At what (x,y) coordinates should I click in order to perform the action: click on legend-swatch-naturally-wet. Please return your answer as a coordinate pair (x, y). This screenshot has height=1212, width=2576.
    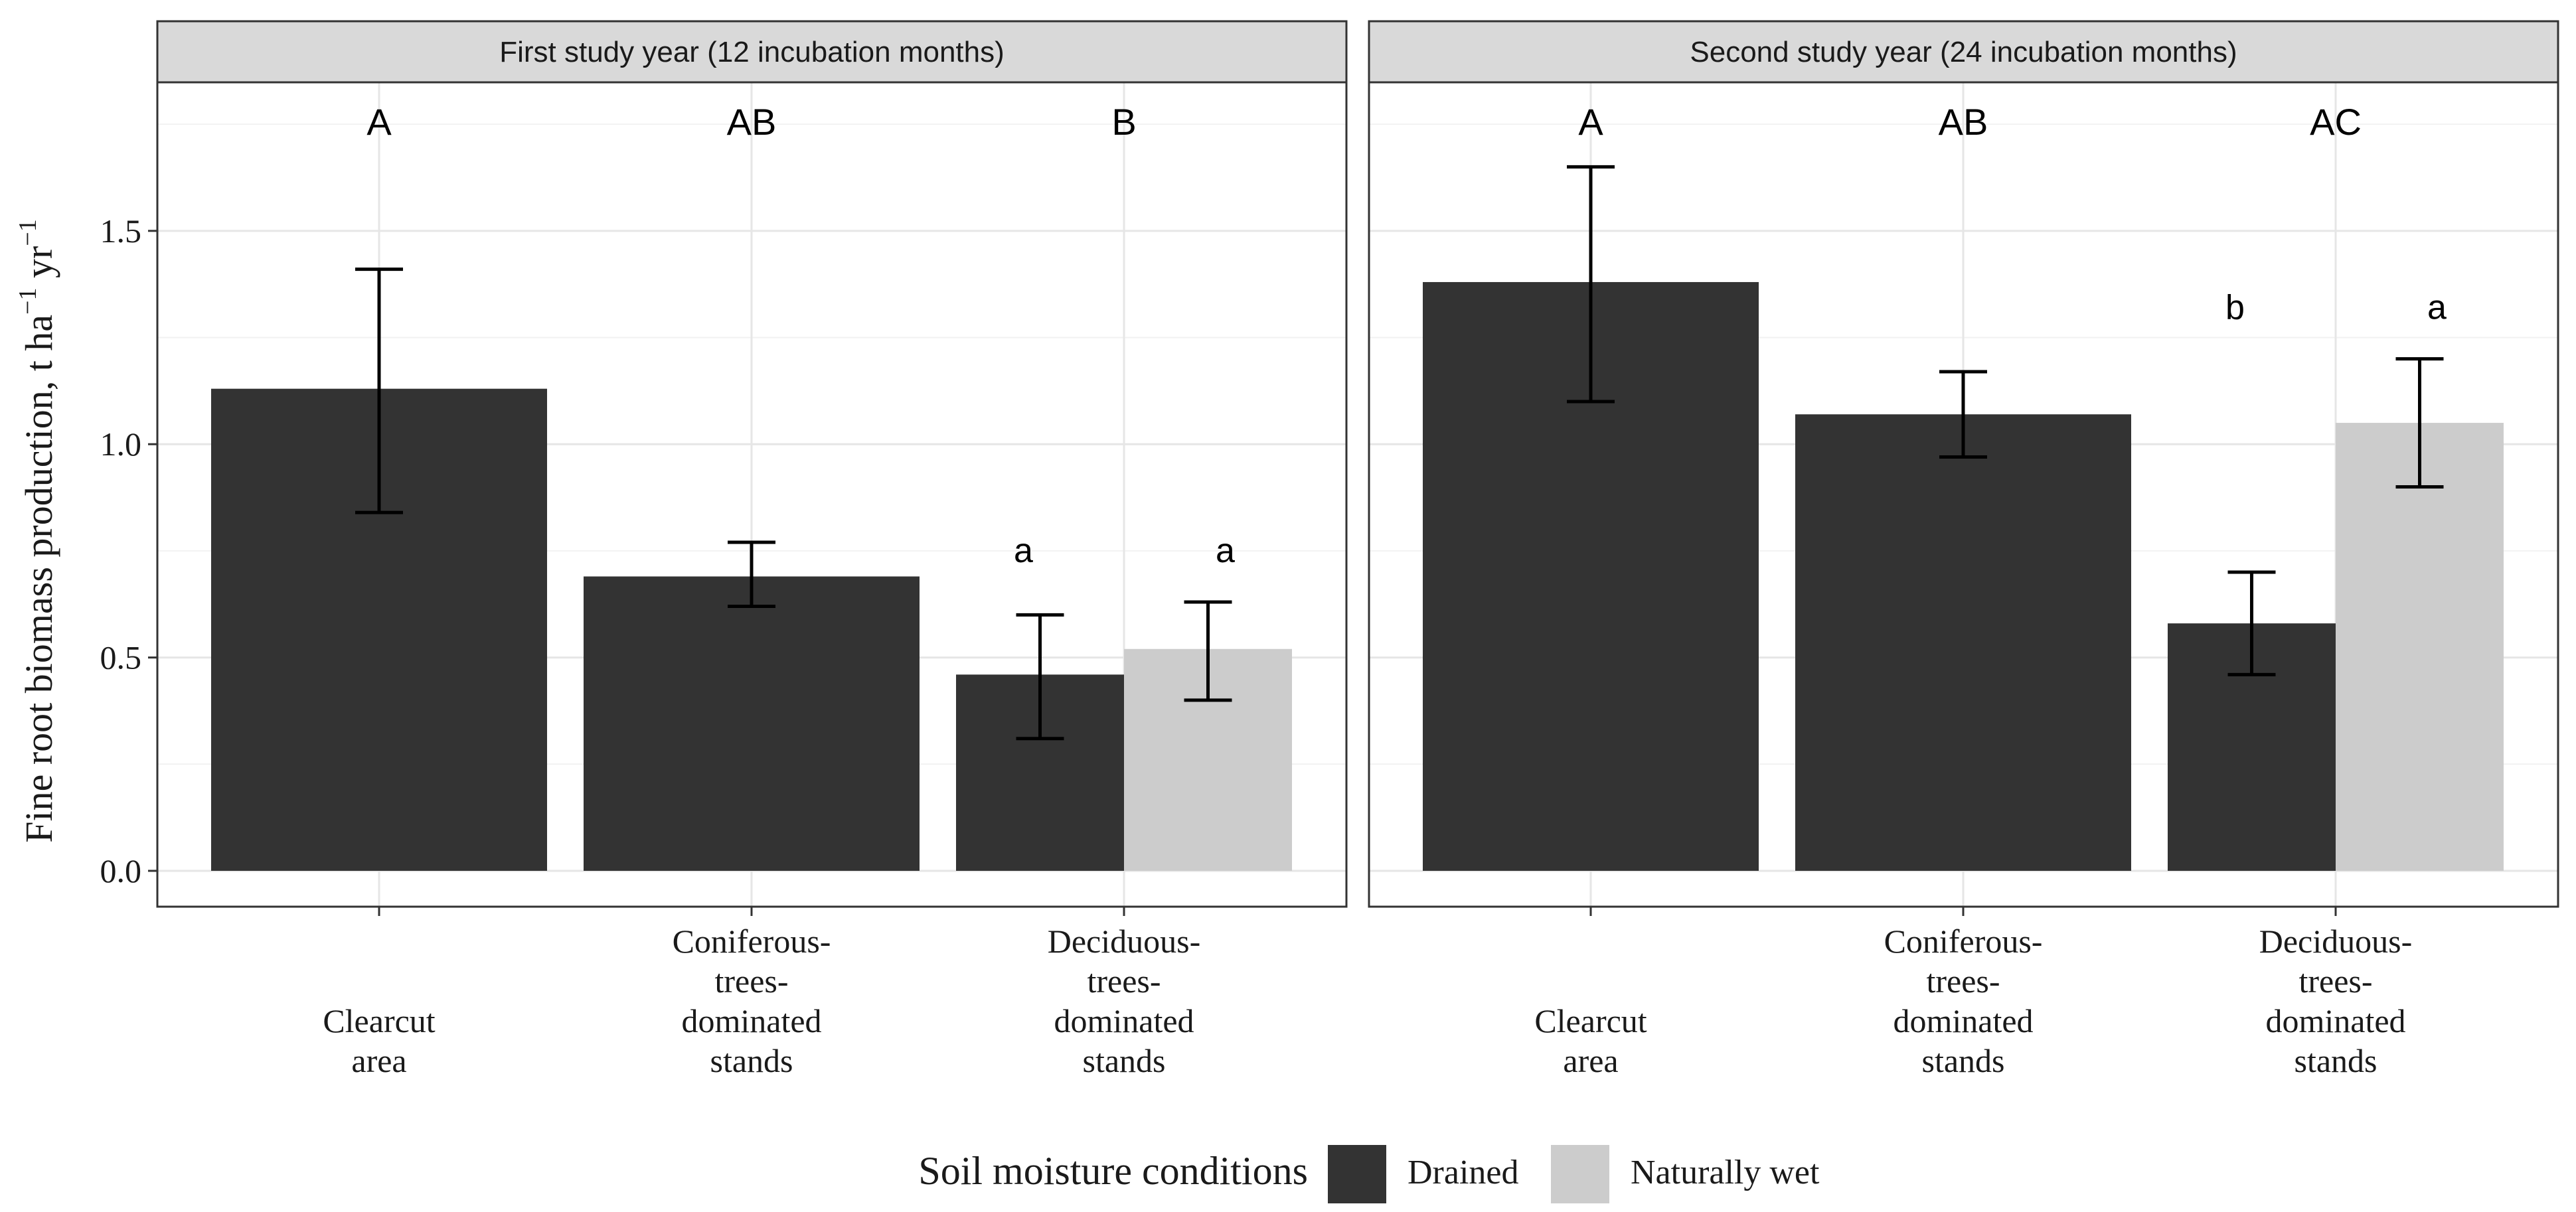
    Looking at the image, I should click on (1580, 1174).